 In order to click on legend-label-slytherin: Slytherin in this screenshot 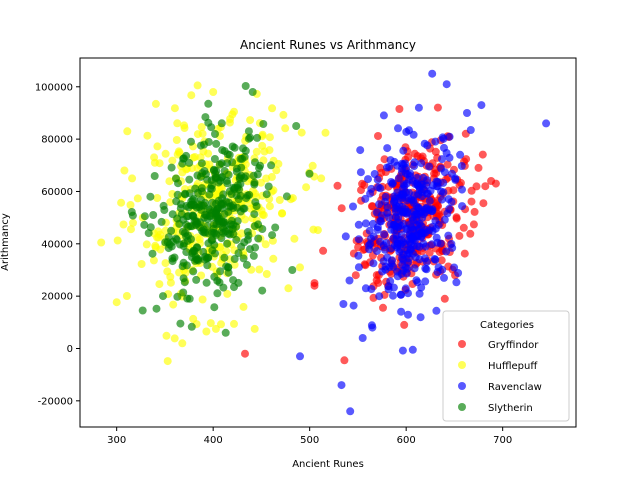, I will do `click(510, 408)`.